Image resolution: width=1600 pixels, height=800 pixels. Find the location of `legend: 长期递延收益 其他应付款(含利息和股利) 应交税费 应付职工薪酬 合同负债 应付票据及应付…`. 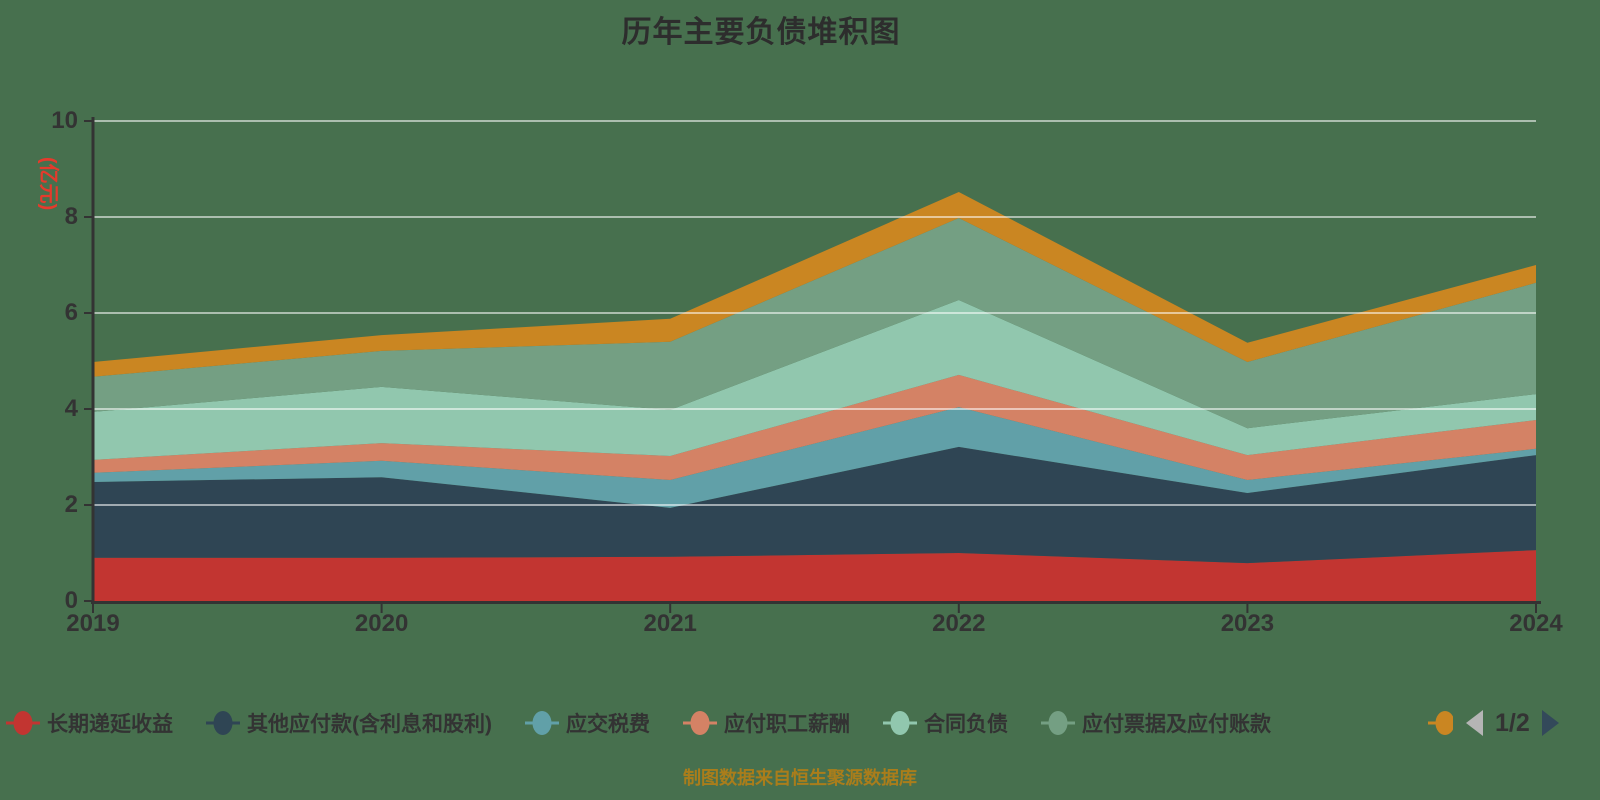

legend: 长期递延收益 其他应付款(含利息和股利) 应交税费 应付职工薪酬 合同负债 应付票据及应付… is located at coordinates (638, 723).